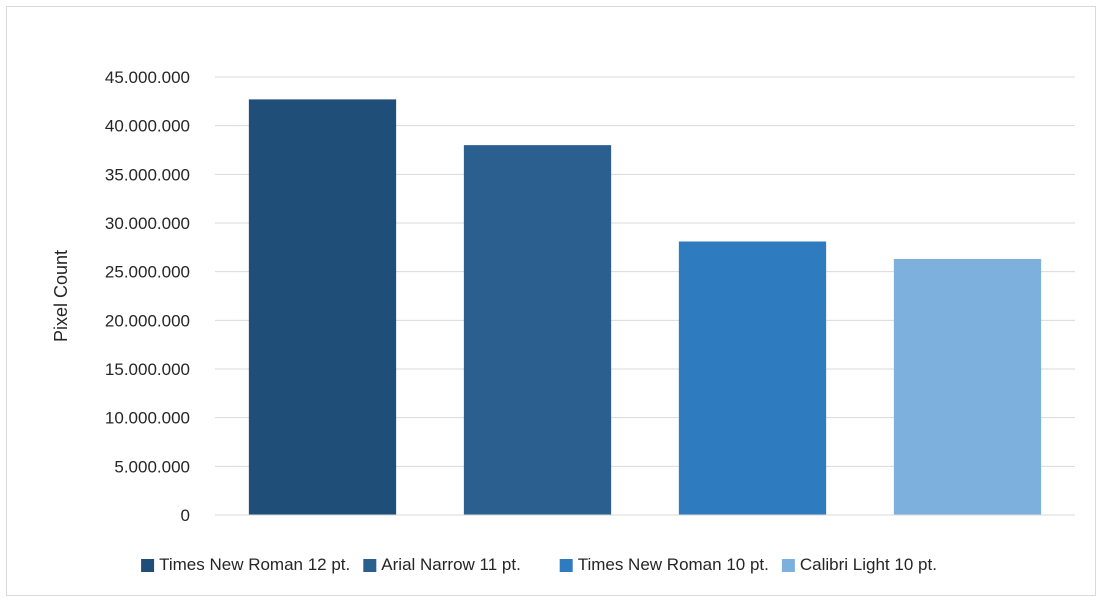  What do you see at coordinates (147, 77) in the screenshot?
I see `y-tick-label: 45.000.000` at bounding box center [147, 77].